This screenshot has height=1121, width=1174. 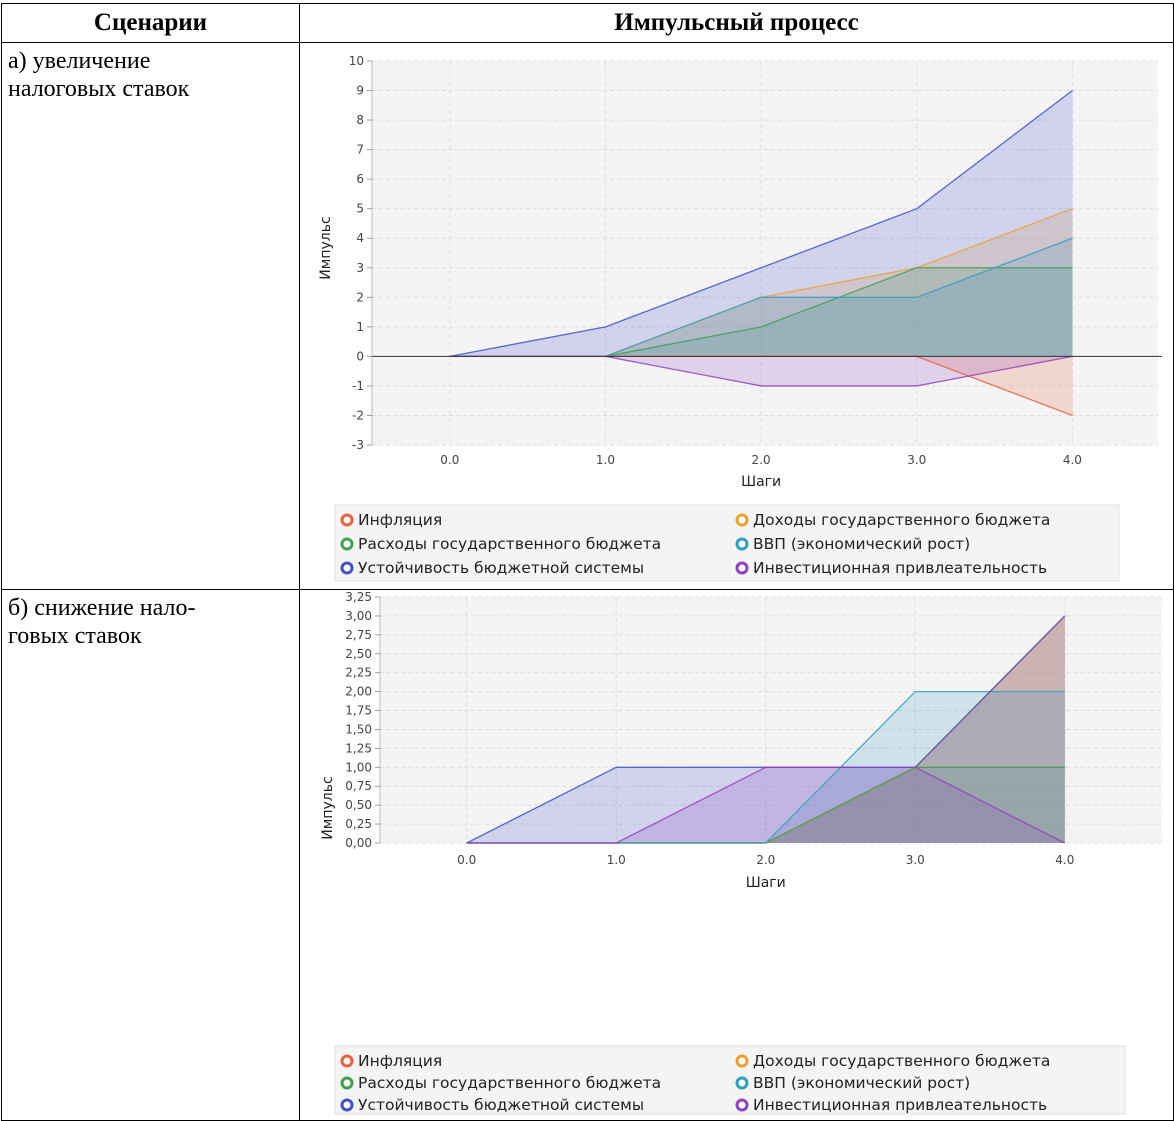 I want to click on y-tick-label: 0, so click(x=360, y=356).